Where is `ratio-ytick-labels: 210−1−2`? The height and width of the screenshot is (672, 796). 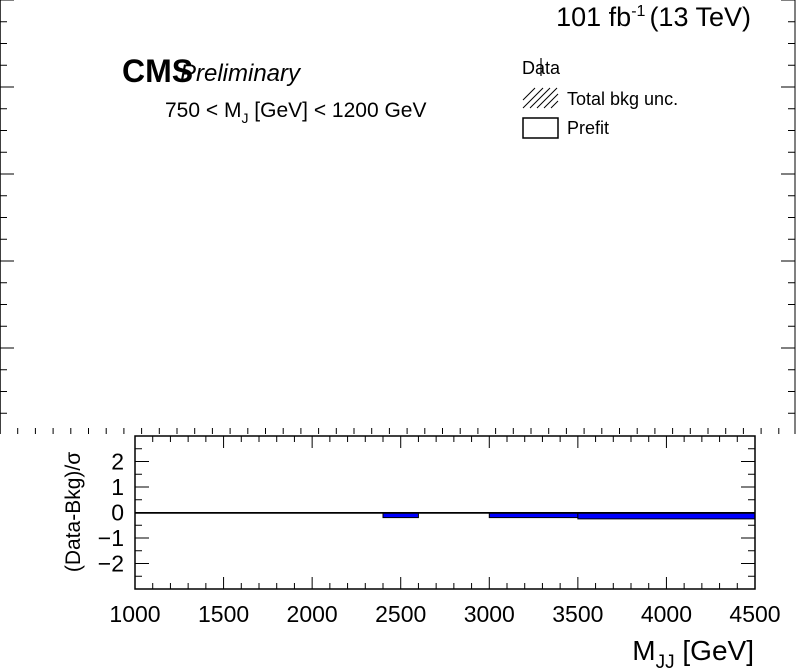 ratio-ytick-labels: 210−1−2 is located at coordinates (111, 513).